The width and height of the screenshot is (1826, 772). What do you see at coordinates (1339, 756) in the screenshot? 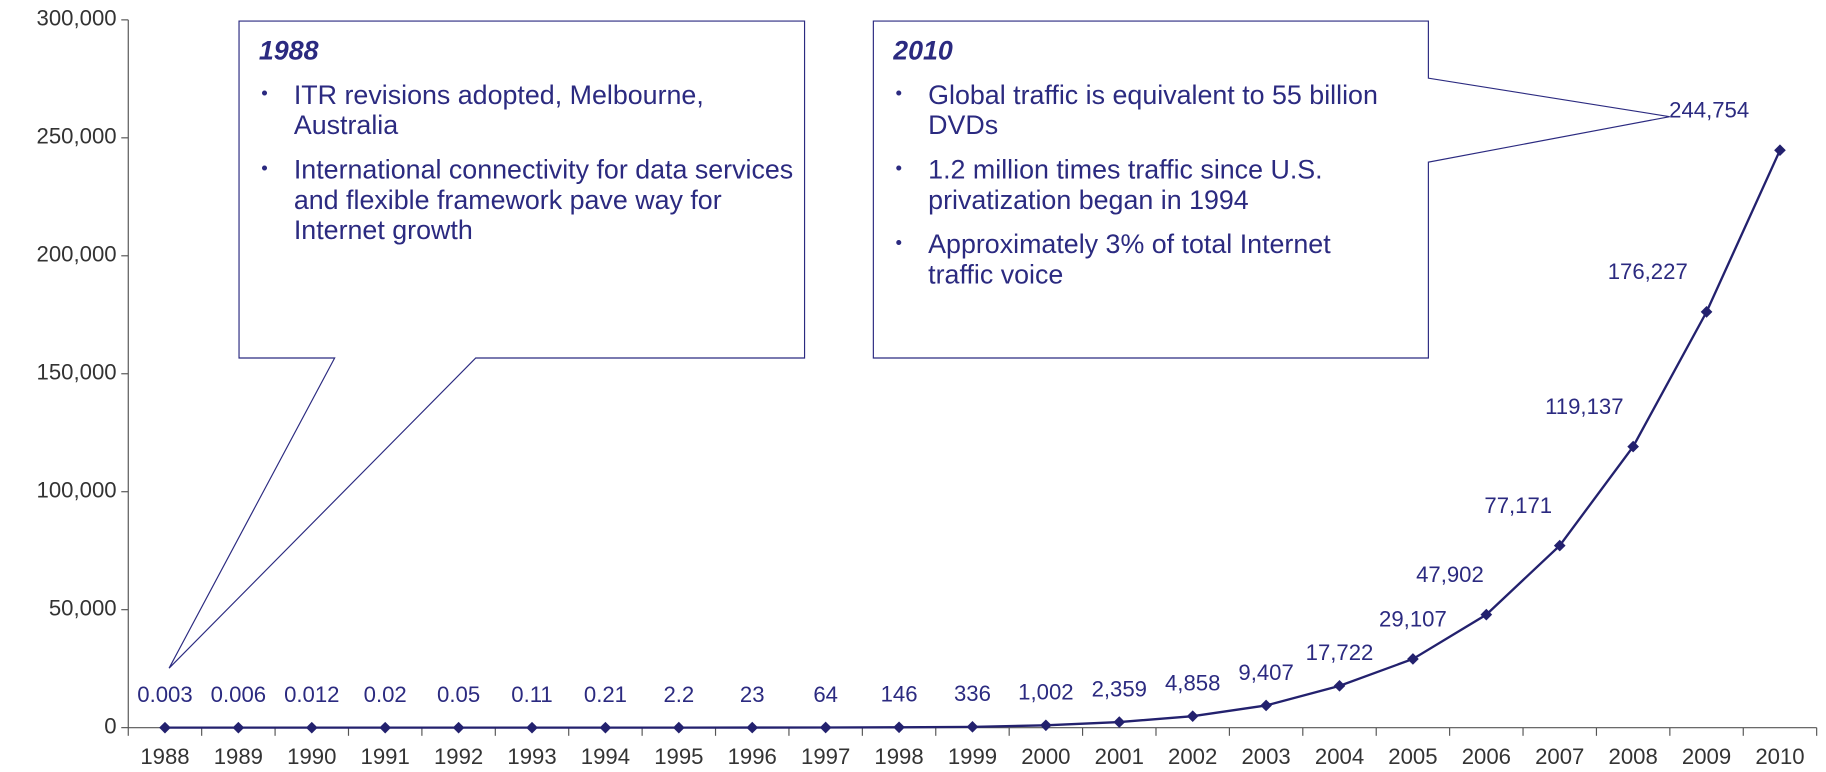
I see `x-tick-label: 2004` at bounding box center [1339, 756].